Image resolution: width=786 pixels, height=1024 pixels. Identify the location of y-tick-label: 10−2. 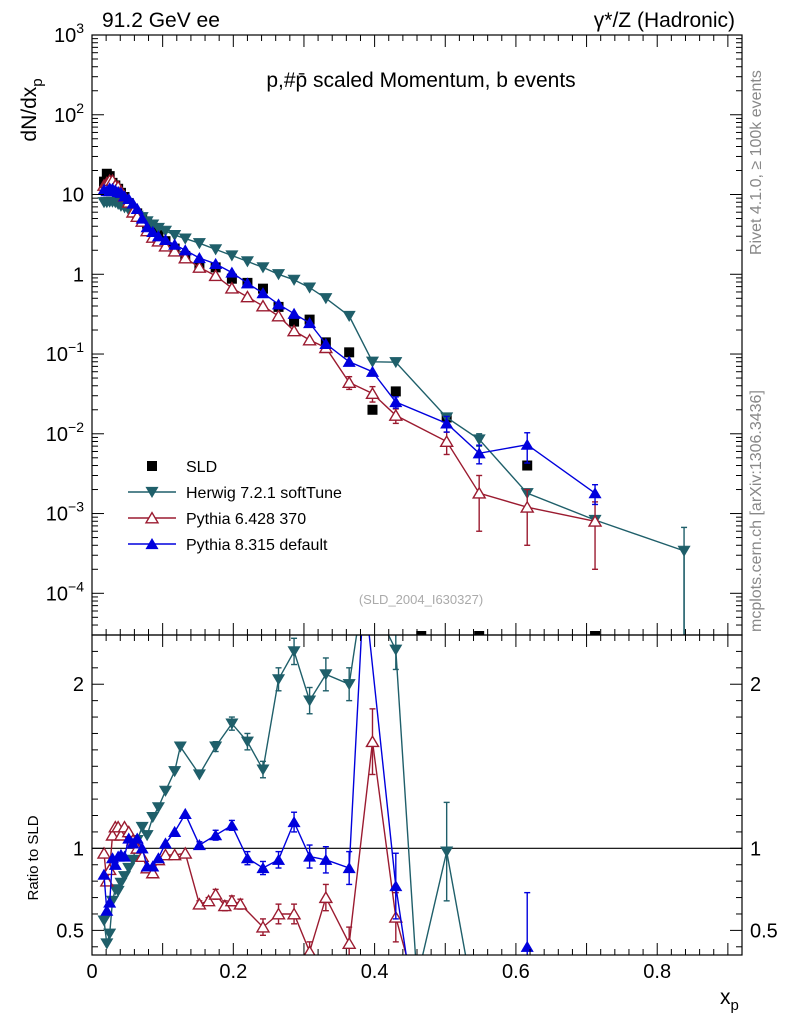
(65, 432).